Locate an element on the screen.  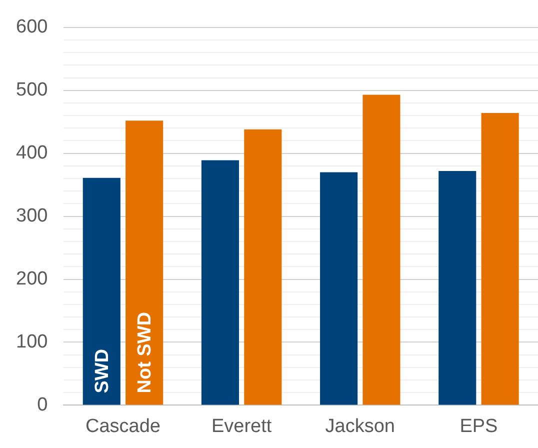
y-tick-label: 600 is located at coordinates (32, 27).